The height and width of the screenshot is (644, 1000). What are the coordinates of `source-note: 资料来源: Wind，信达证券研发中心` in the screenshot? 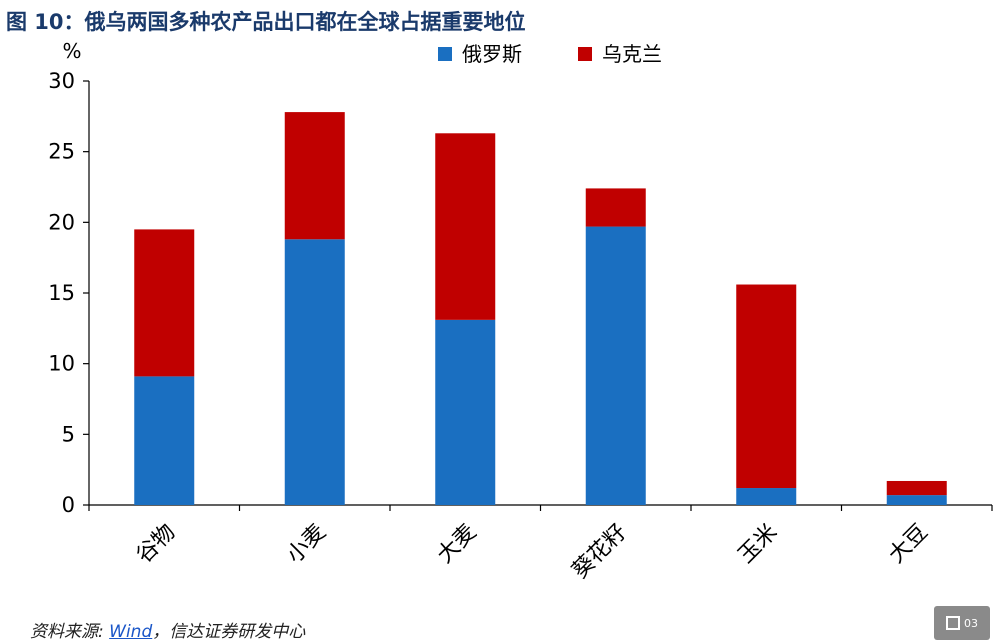 It's located at (167, 629).